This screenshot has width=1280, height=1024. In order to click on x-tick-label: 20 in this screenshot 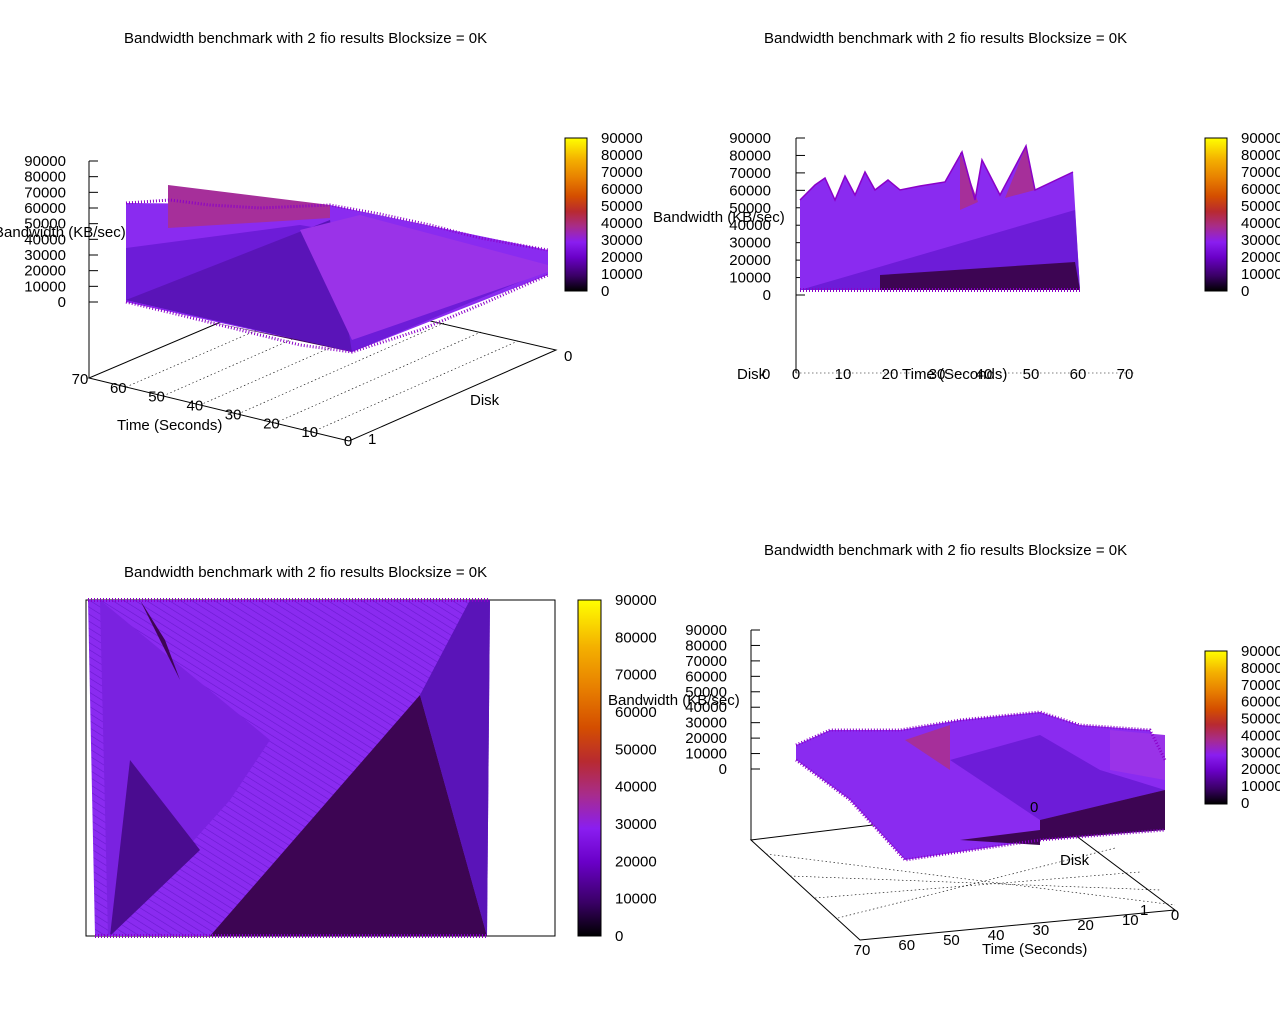, I will do `click(890, 374)`.